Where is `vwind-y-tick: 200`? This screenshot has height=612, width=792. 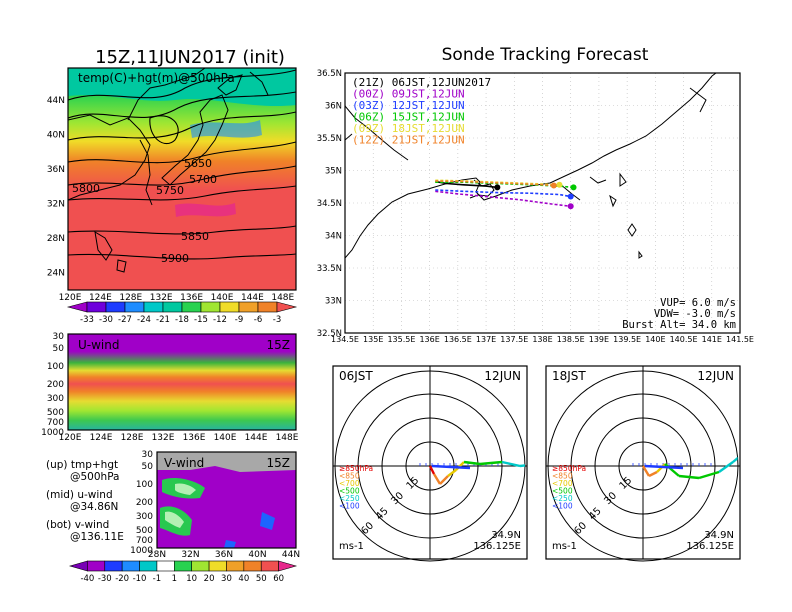
vwind-y-tick: 200 is located at coordinates (144, 503).